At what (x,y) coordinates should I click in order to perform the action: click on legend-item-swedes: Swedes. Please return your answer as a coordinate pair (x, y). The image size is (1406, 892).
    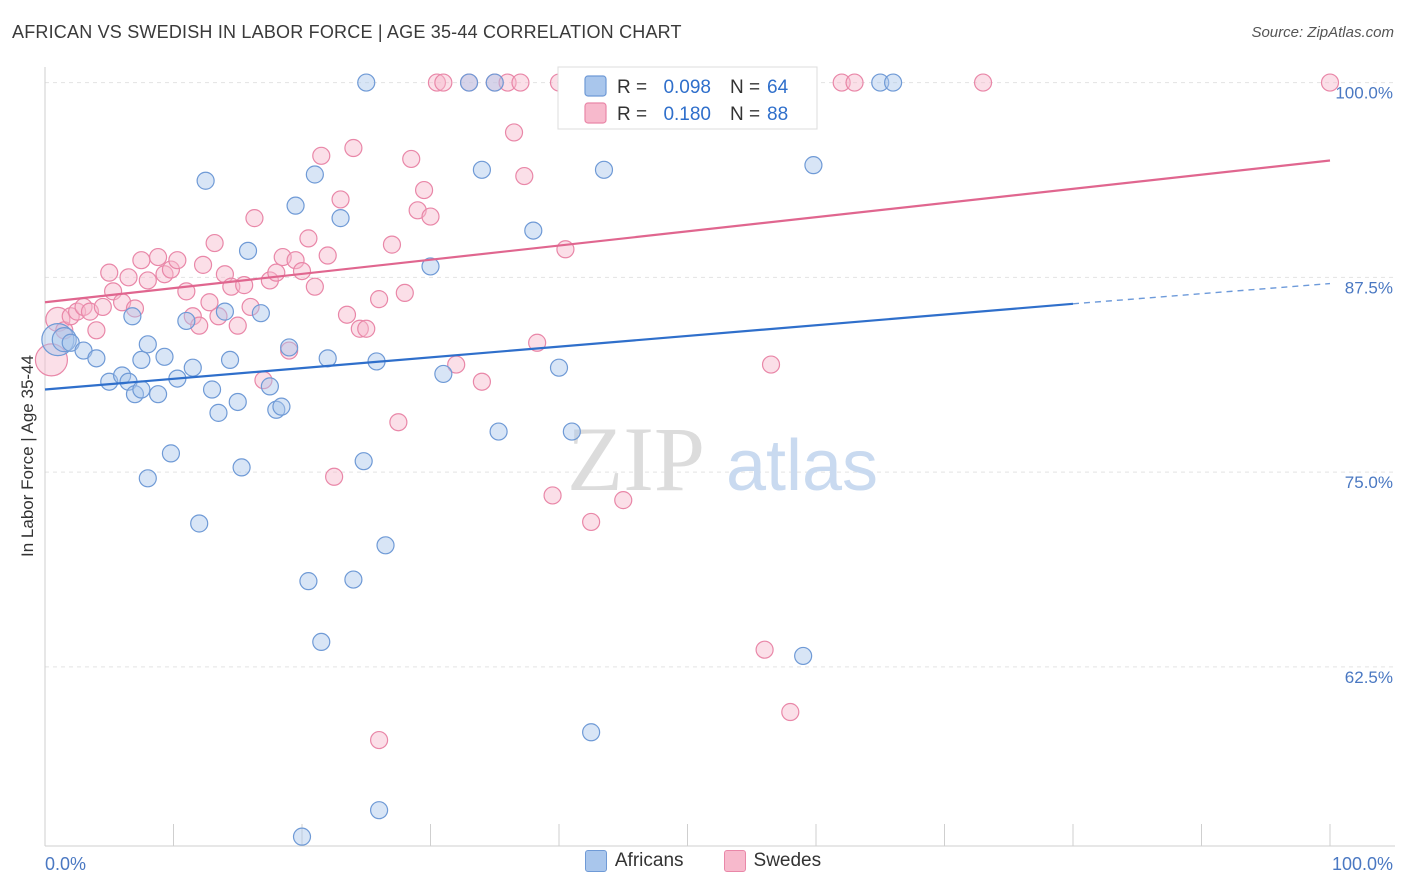
    Looking at the image, I should click on (772, 861).